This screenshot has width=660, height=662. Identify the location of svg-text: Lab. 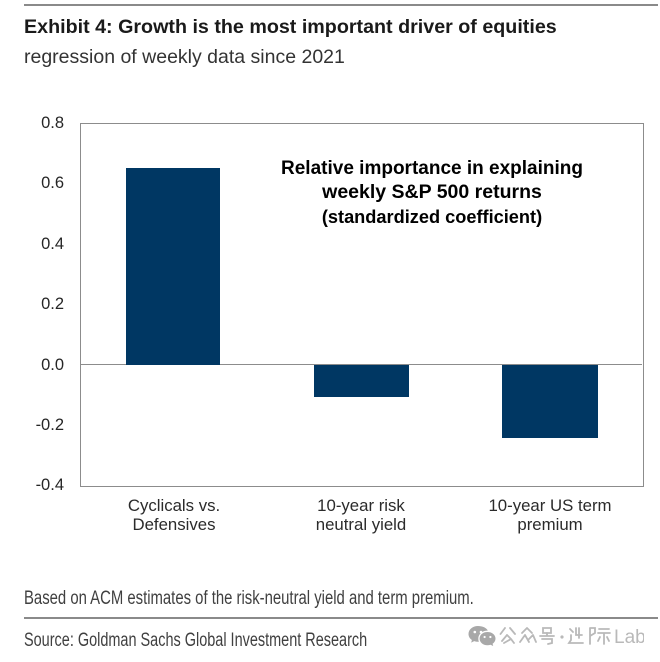
(629, 637).